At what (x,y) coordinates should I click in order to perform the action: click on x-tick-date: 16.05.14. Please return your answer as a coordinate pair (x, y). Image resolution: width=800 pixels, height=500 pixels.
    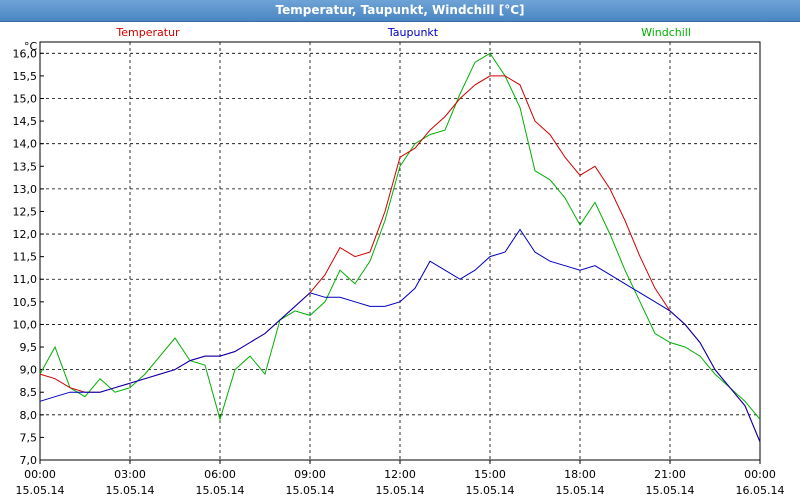
    Looking at the image, I should click on (760, 490).